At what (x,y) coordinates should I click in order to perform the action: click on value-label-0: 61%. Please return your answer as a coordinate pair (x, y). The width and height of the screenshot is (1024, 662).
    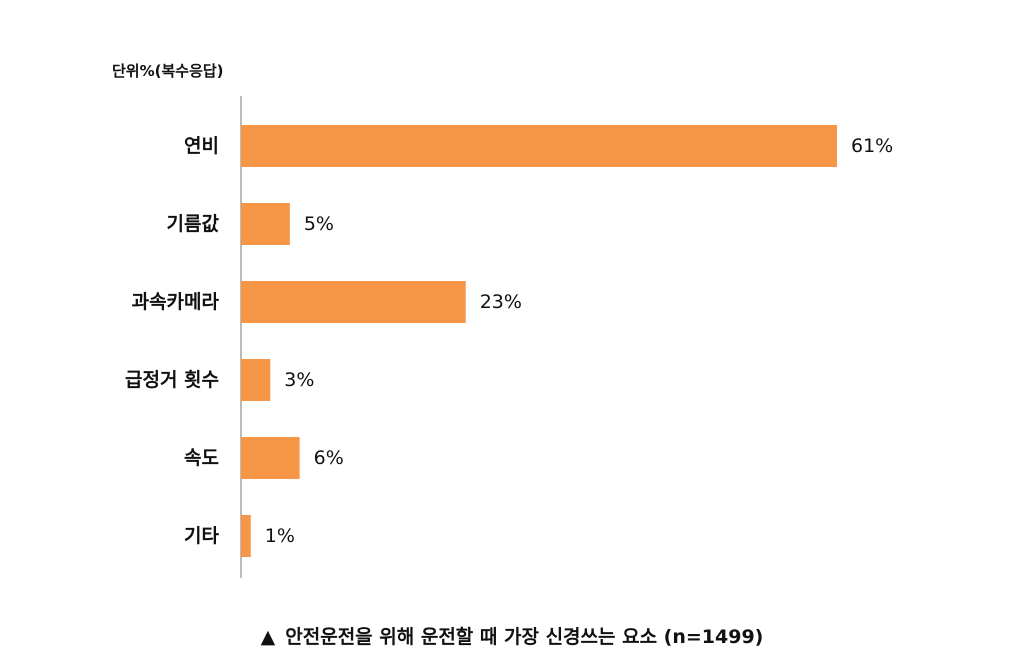
    Looking at the image, I should click on (872, 146).